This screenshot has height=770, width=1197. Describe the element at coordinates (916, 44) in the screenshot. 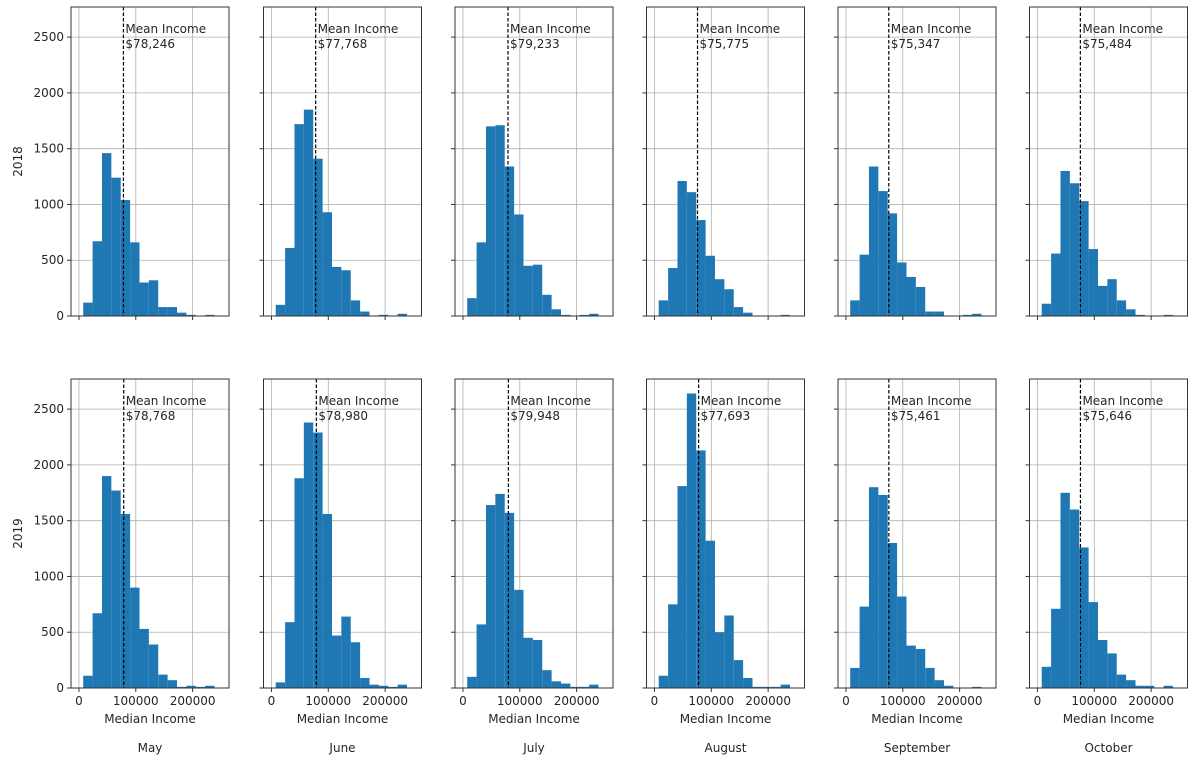

I see `mean-annotation-value: $75,347` at that location.